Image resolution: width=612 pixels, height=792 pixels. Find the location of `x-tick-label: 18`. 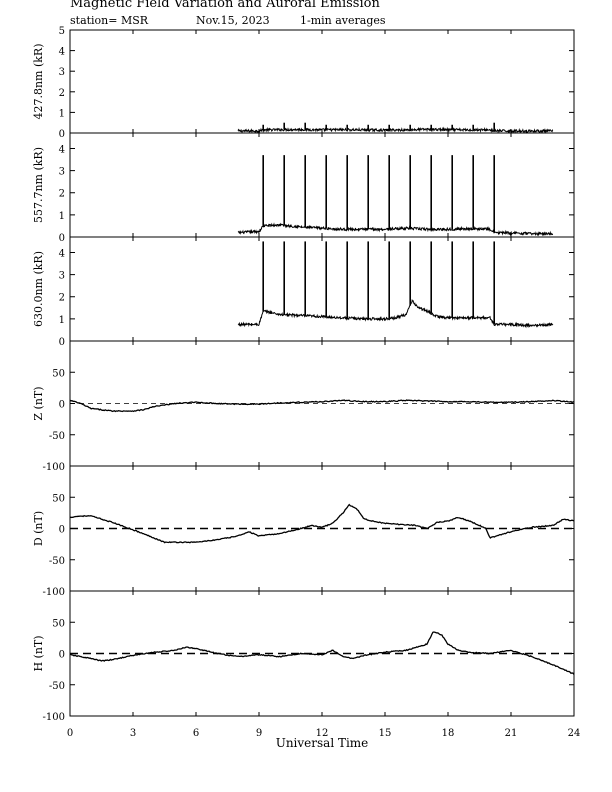

x-tick-label: 18 is located at coordinates (448, 733).